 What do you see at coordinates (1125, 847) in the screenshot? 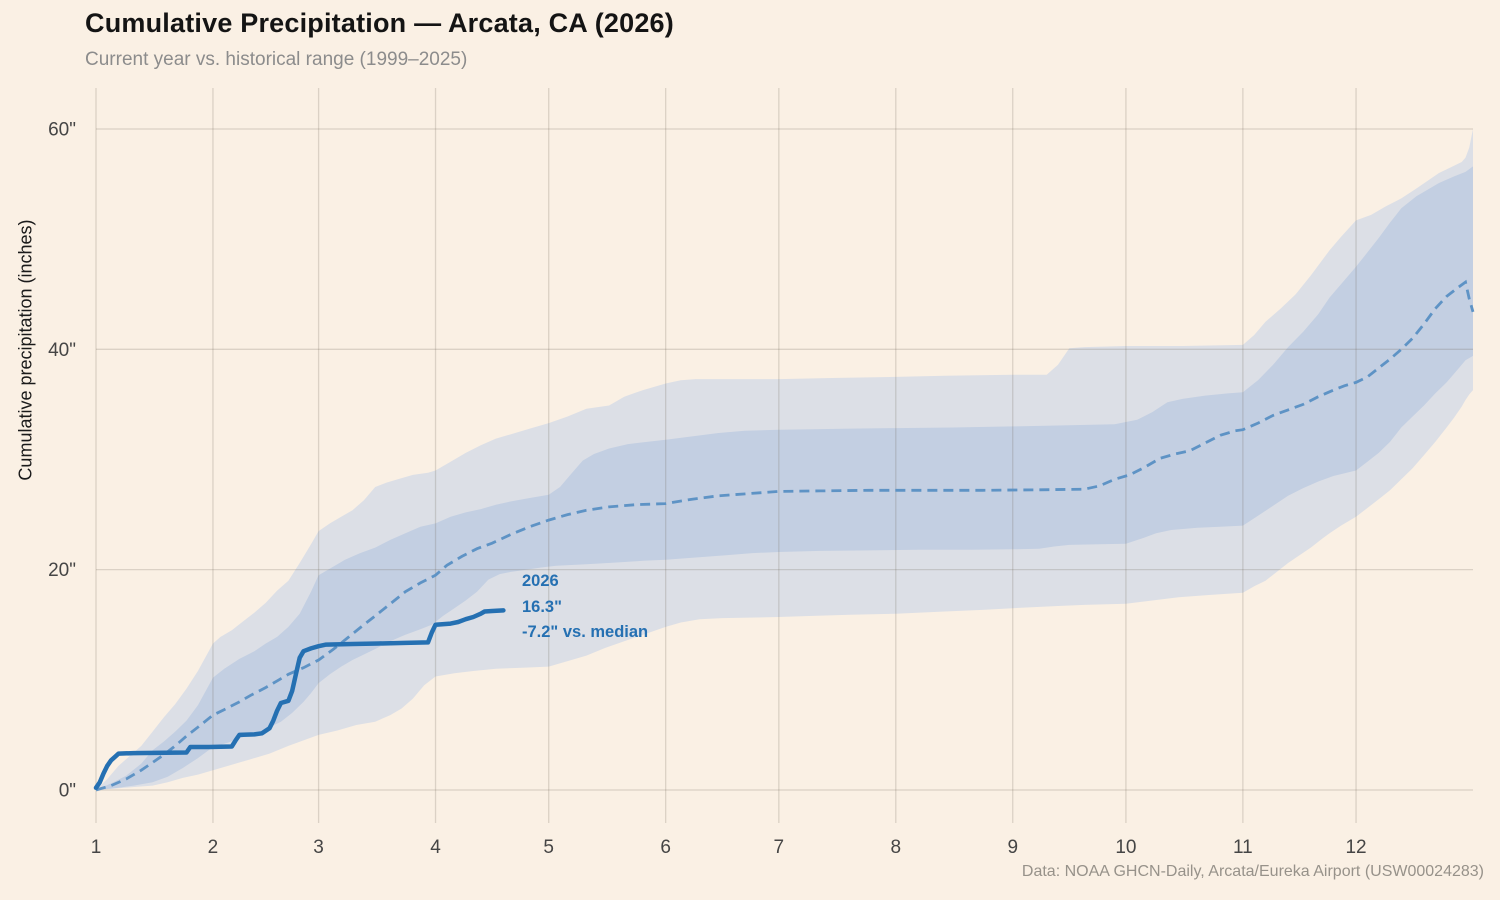
I see `x-tick-label: 10` at bounding box center [1125, 847].